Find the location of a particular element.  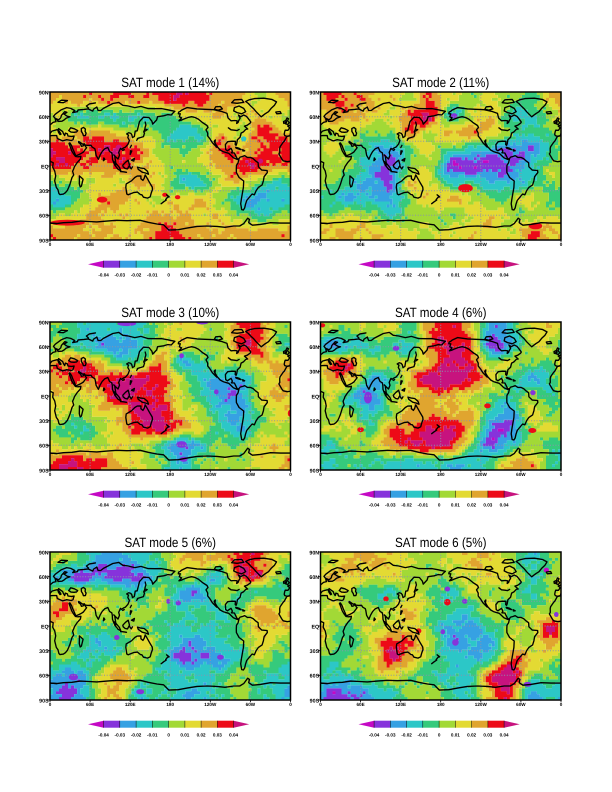

svg-text: SAT mode 3 (10%) is located at coordinates (170, 312).